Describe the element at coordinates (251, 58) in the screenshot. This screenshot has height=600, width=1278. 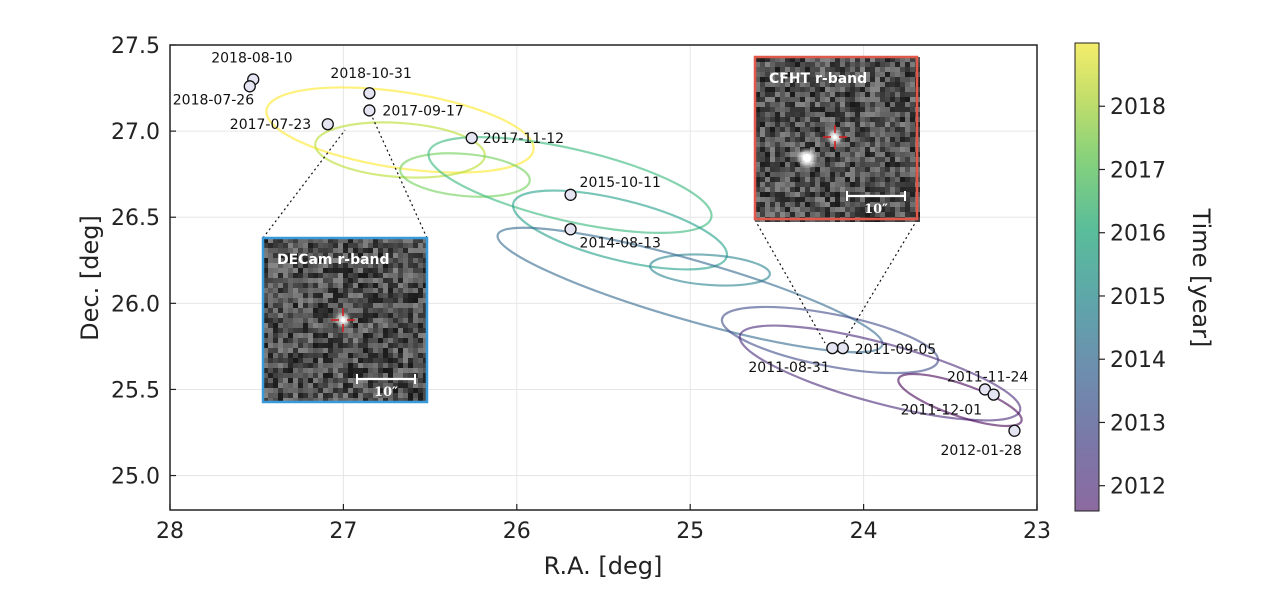
I see `observation-label: 2018-08-10` at that location.